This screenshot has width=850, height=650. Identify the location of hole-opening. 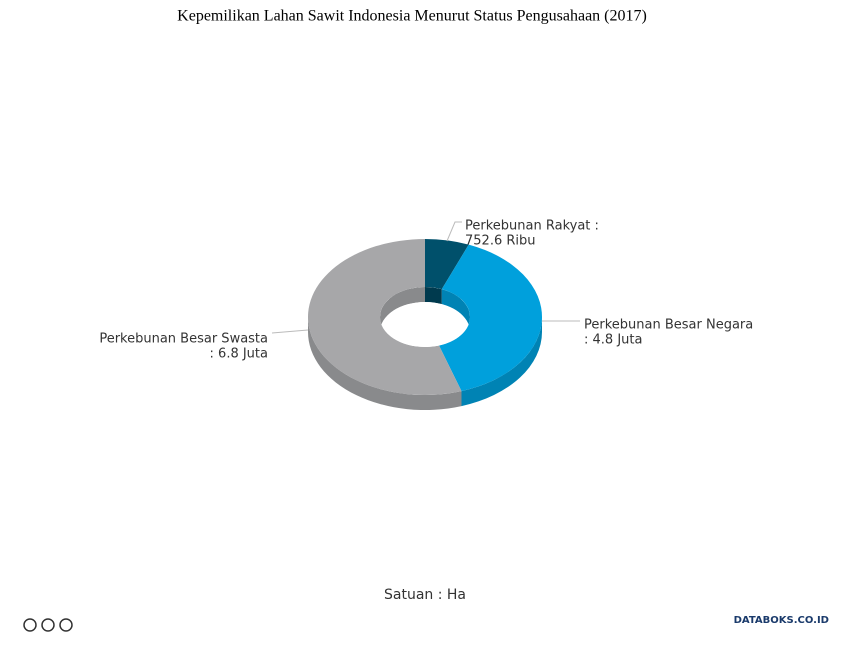
(425, 324).